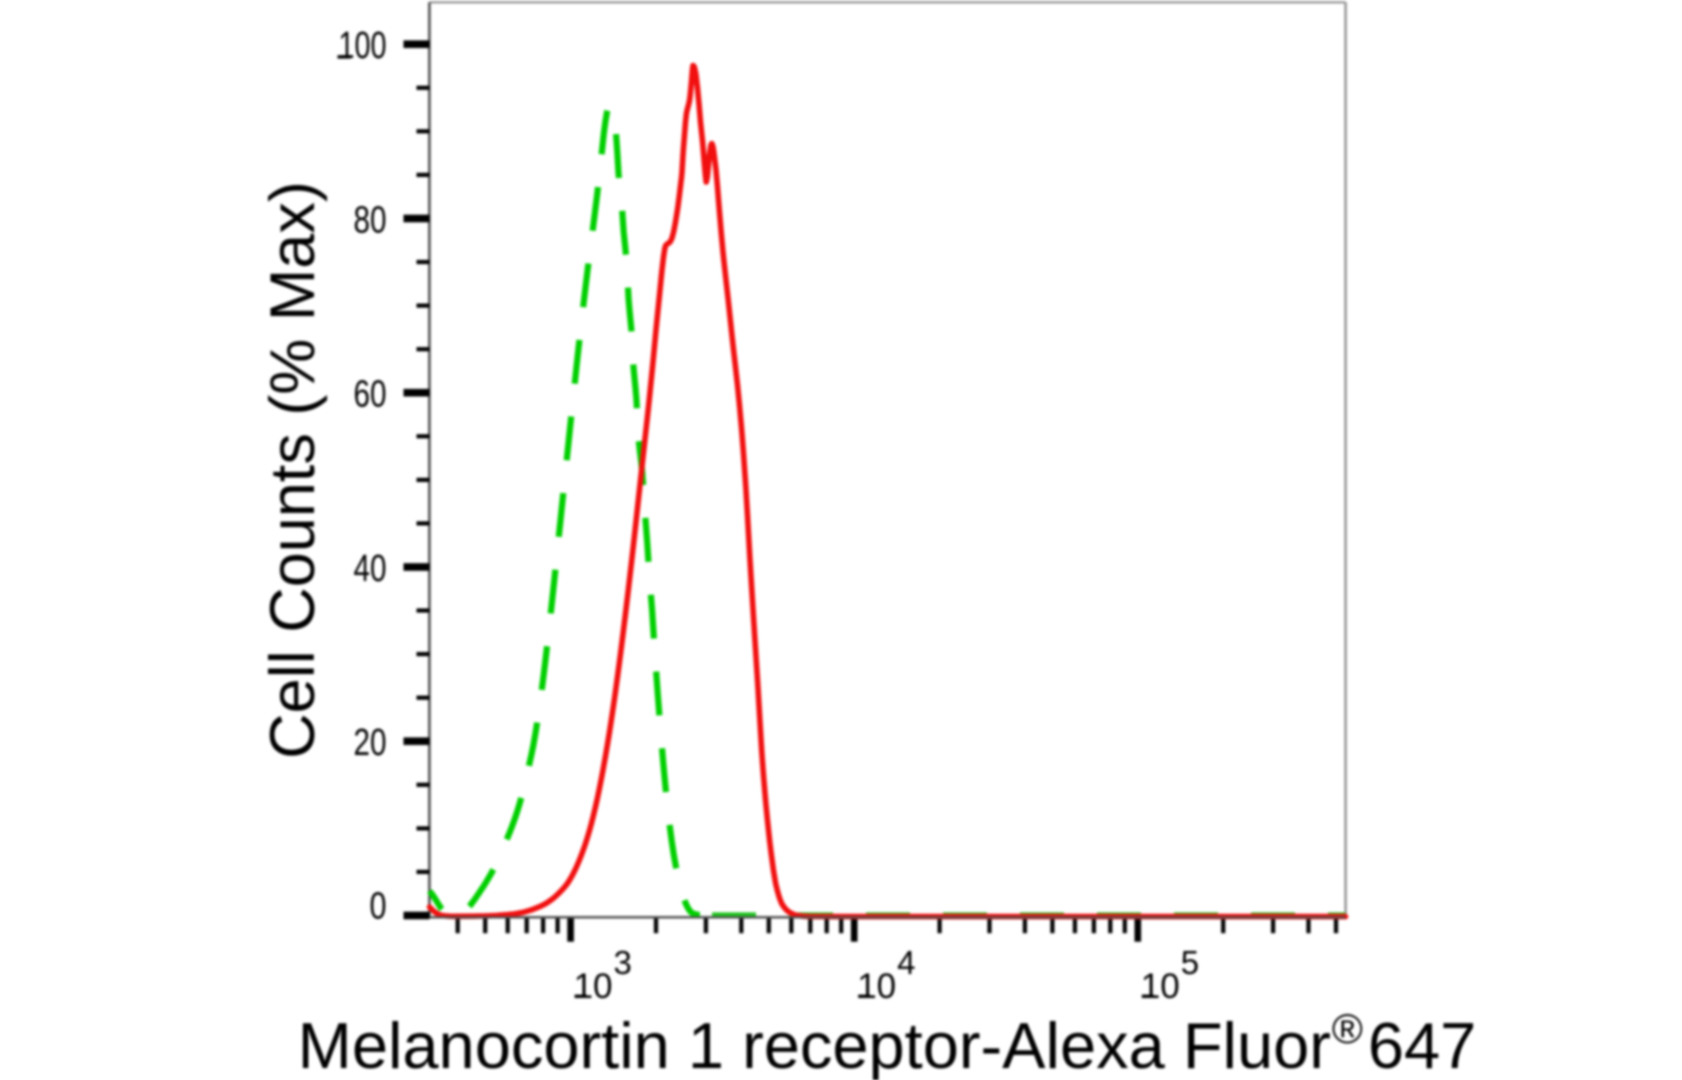 The height and width of the screenshot is (1080, 1682). I want to click on svg-text:Melanocortin 1 receptor-Alexa: Melanocortin 1 receptor-Alexa Fluor®647, so click(887, 1042).